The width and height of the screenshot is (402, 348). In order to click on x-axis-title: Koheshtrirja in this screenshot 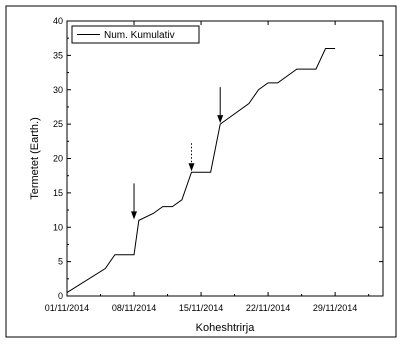, I will do `click(226, 328)`.